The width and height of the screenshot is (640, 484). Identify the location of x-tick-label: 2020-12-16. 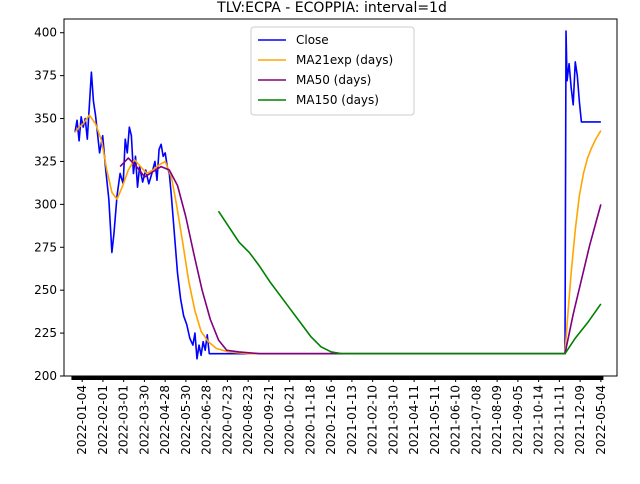
(331, 420).